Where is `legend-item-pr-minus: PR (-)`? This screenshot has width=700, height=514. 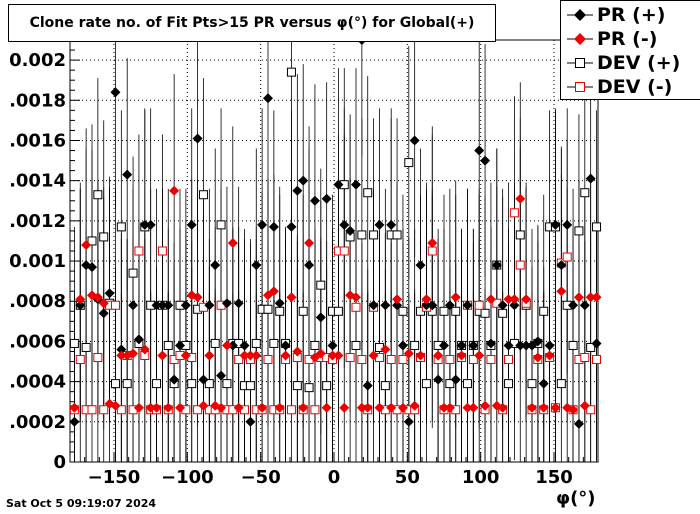 legend-item-pr-minus: PR (-) is located at coordinates (630, 39).